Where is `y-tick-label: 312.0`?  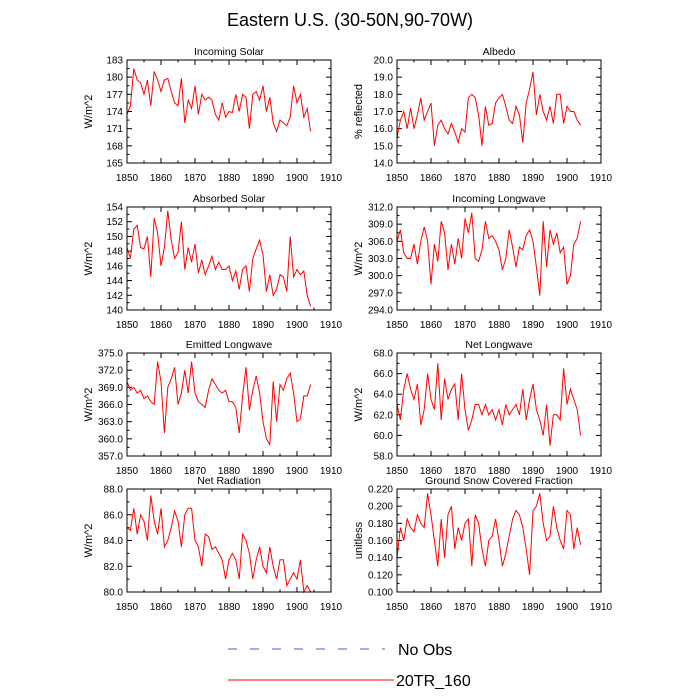
y-tick-label: 312.0 is located at coordinates (380, 208).